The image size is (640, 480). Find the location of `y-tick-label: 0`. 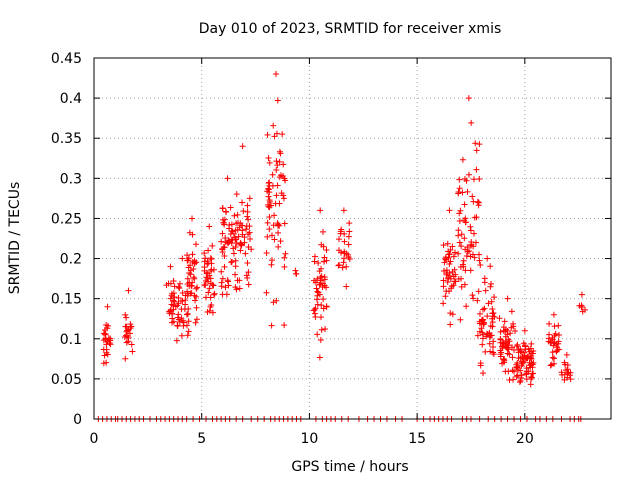

y-tick-label: 0 is located at coordinates (77, 420).